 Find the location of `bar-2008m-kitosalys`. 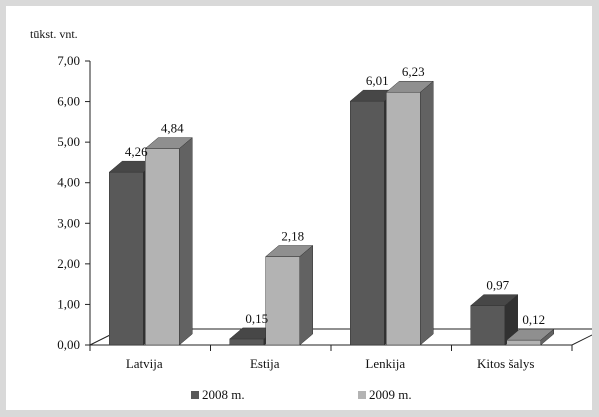

bar-2008m-kitosalys is located at coordinates (494, 320).